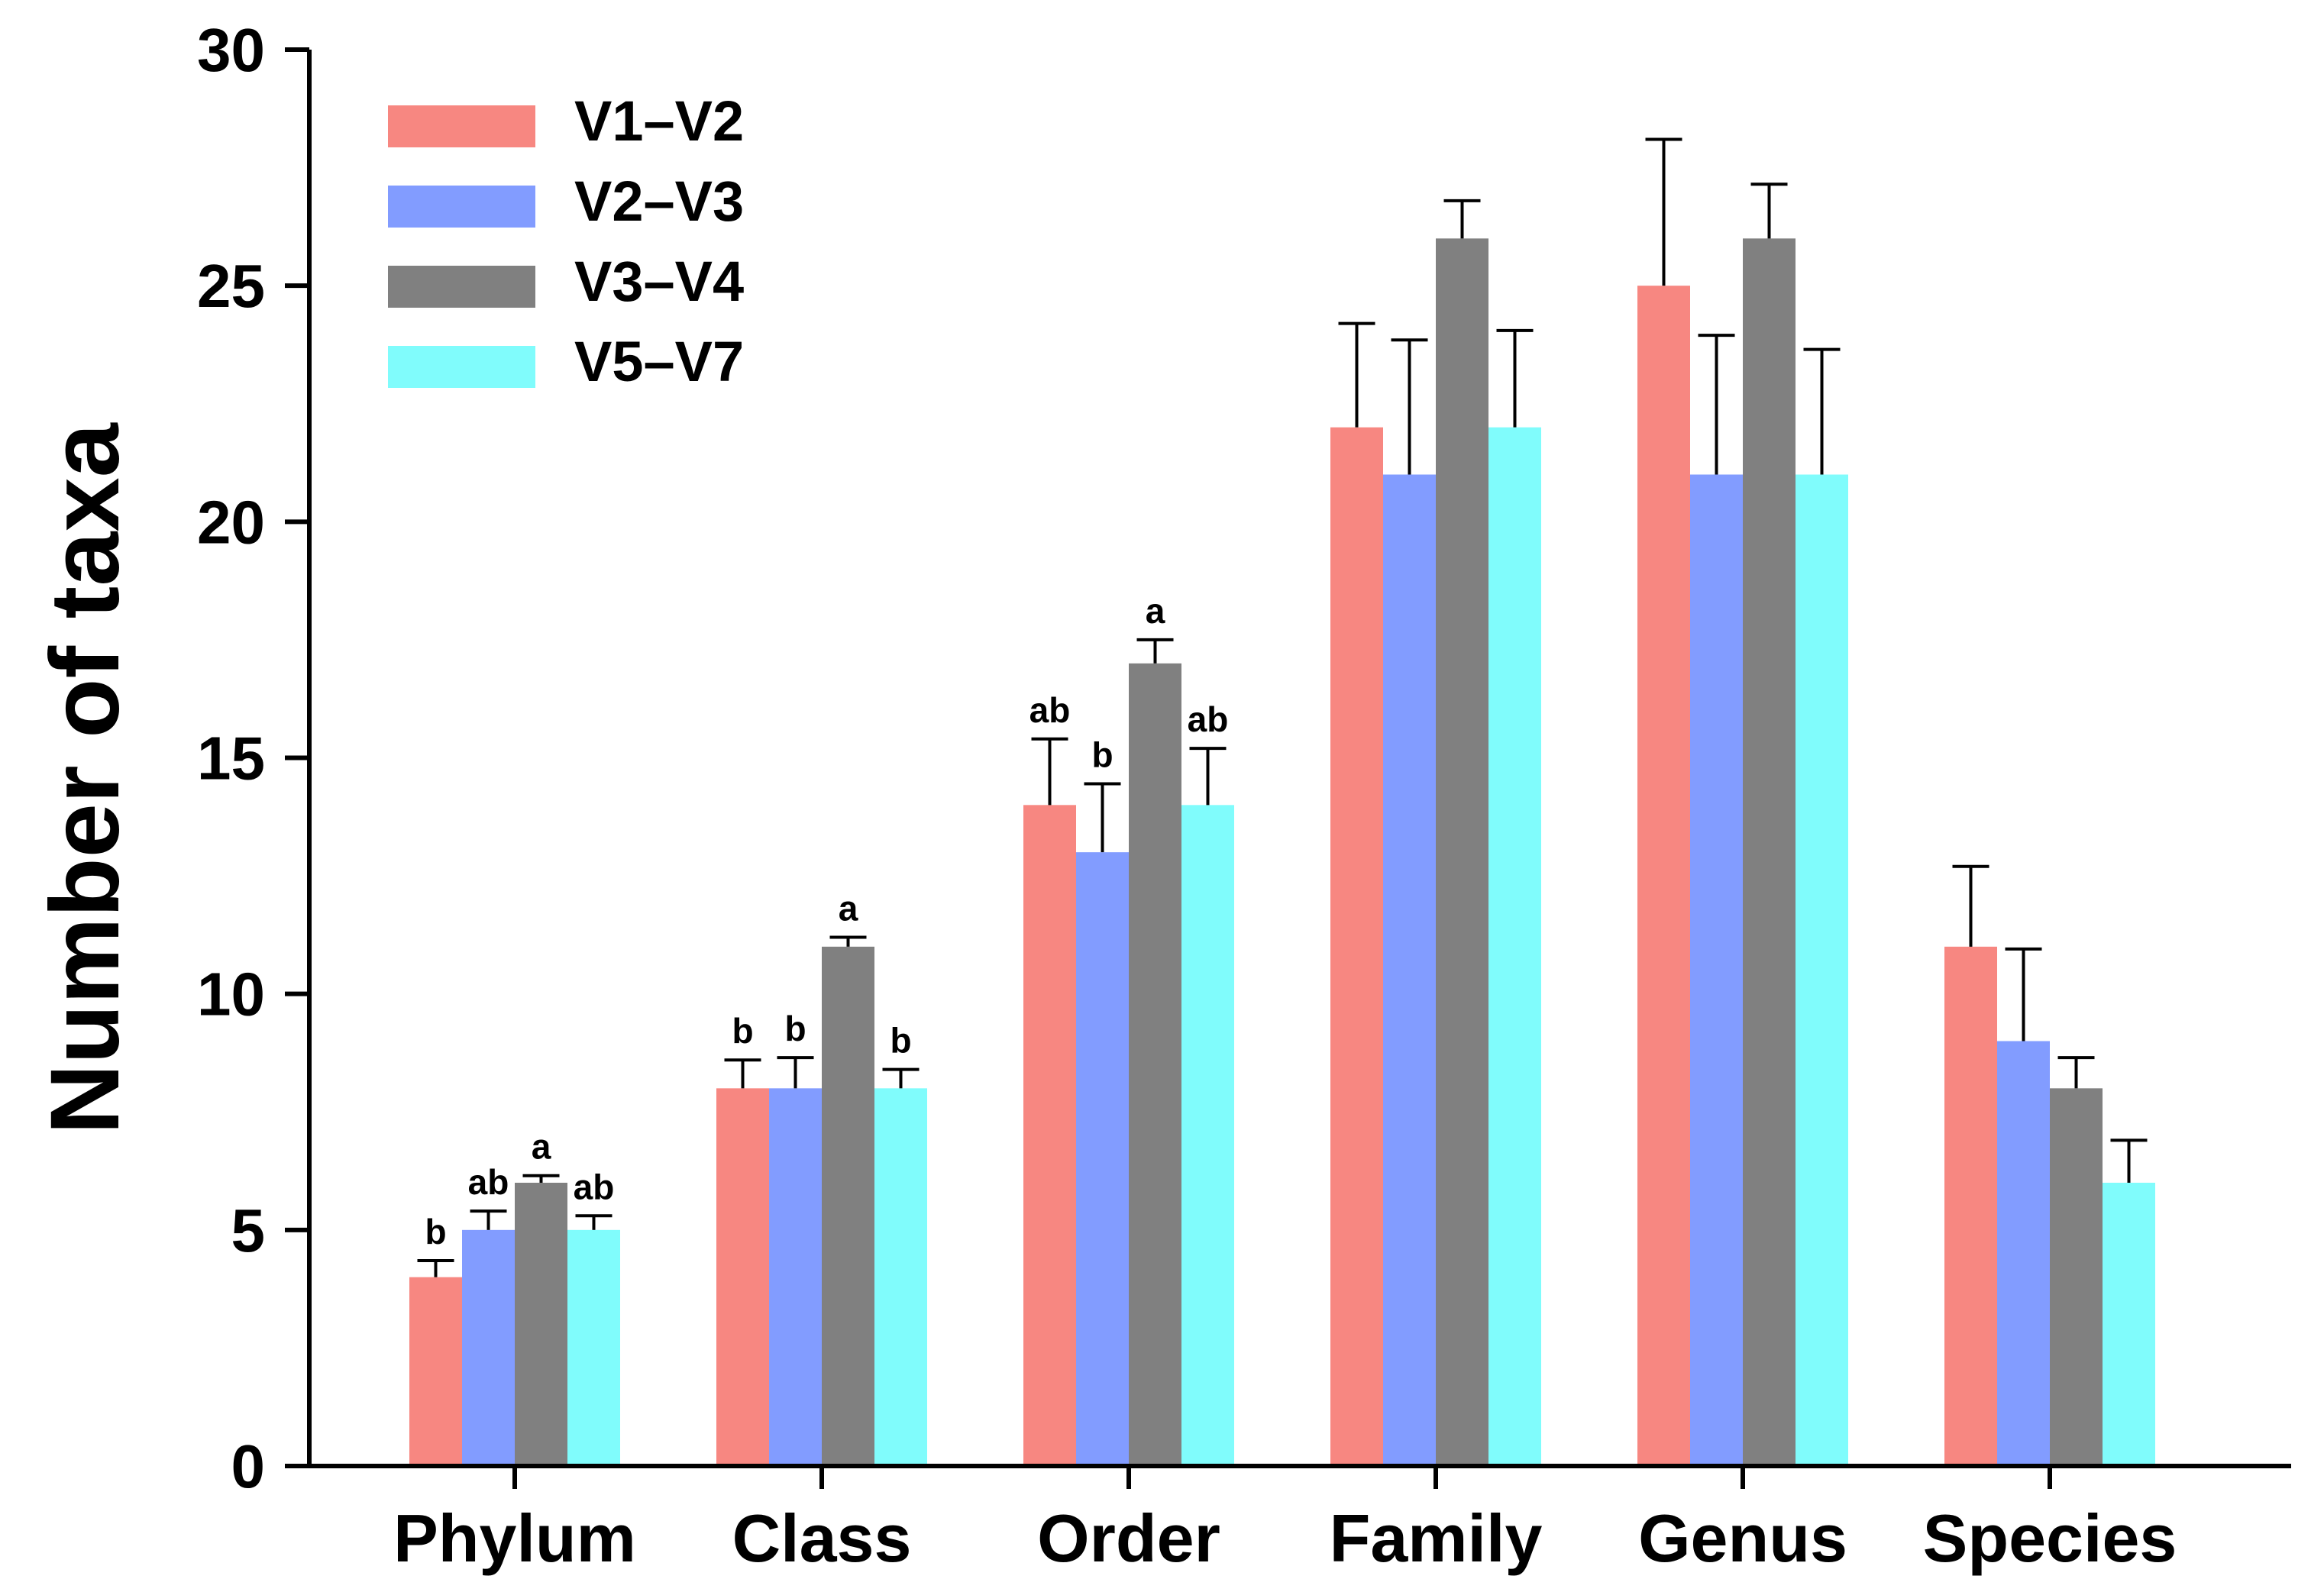 The height and width of the screenshot is (1592, 2324). What do you see at coordinates (659, 202) in the screenshot?
I see `legend-label-2: V2–V3` at bounding box center [659, 202].